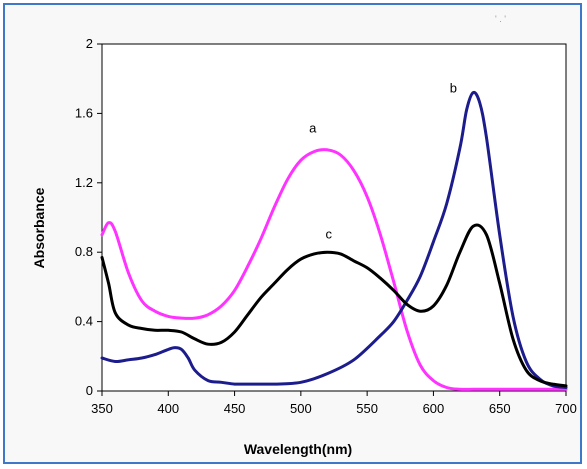  Describe the element at coordinates (168, 408) in the screenshot. I see `x-tick-label: 400` at that location.